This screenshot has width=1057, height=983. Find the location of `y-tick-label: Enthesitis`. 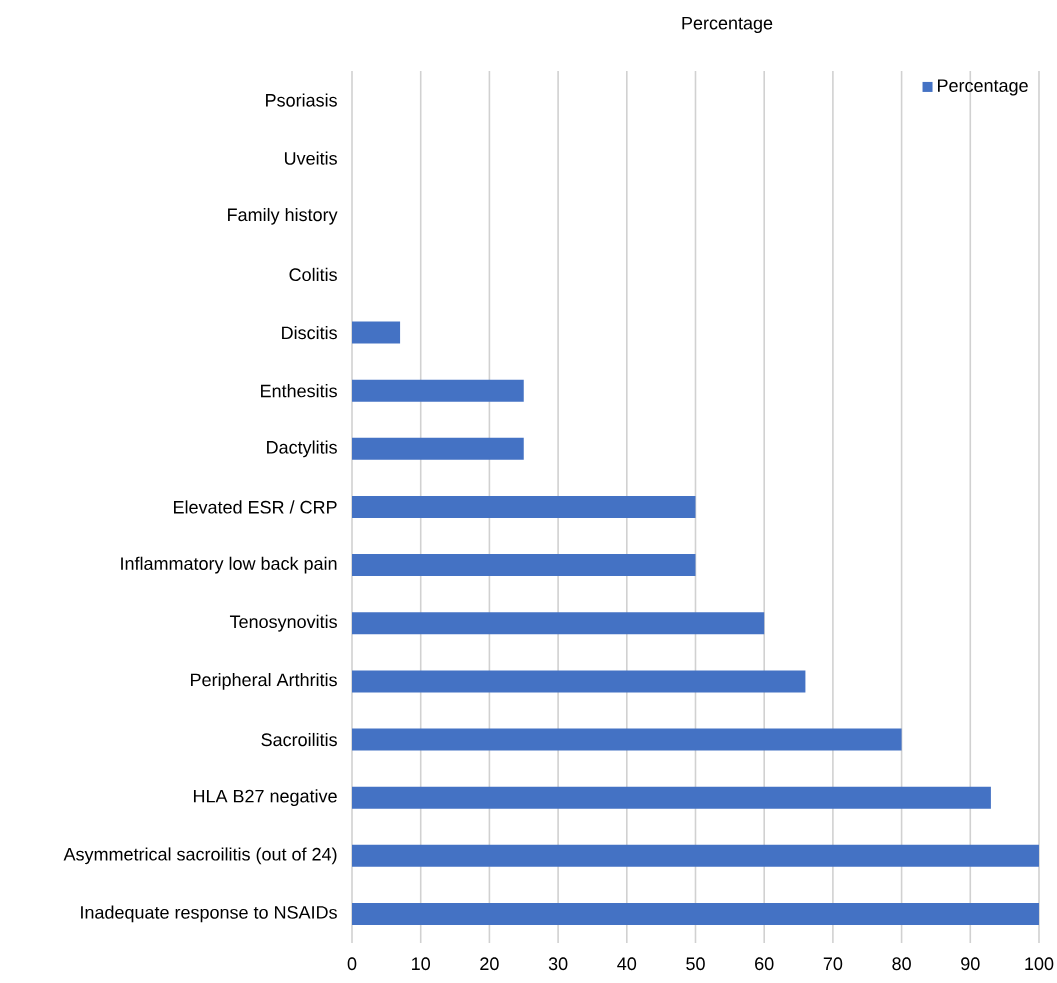

y-tick-label: Enthesitis is located at coordinates (299, 391).